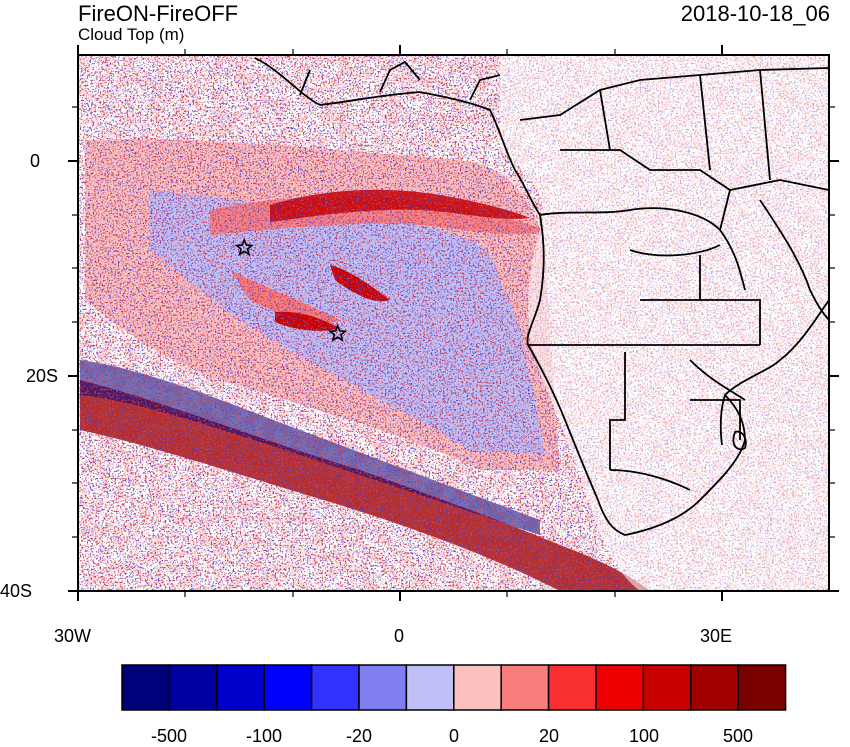 The image size is (850, 747). I want to click on colorbar-label-2: -100, so click(264, 736).